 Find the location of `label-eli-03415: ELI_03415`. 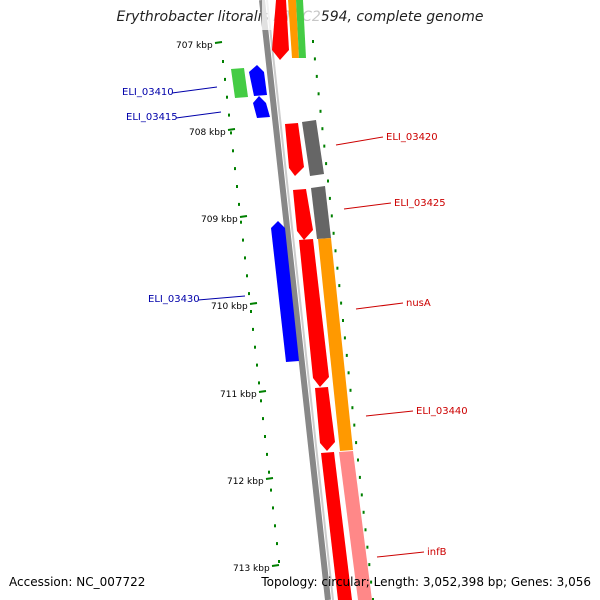

label-eli-03415: ELI_03415 is located at coordinates (152, 117).